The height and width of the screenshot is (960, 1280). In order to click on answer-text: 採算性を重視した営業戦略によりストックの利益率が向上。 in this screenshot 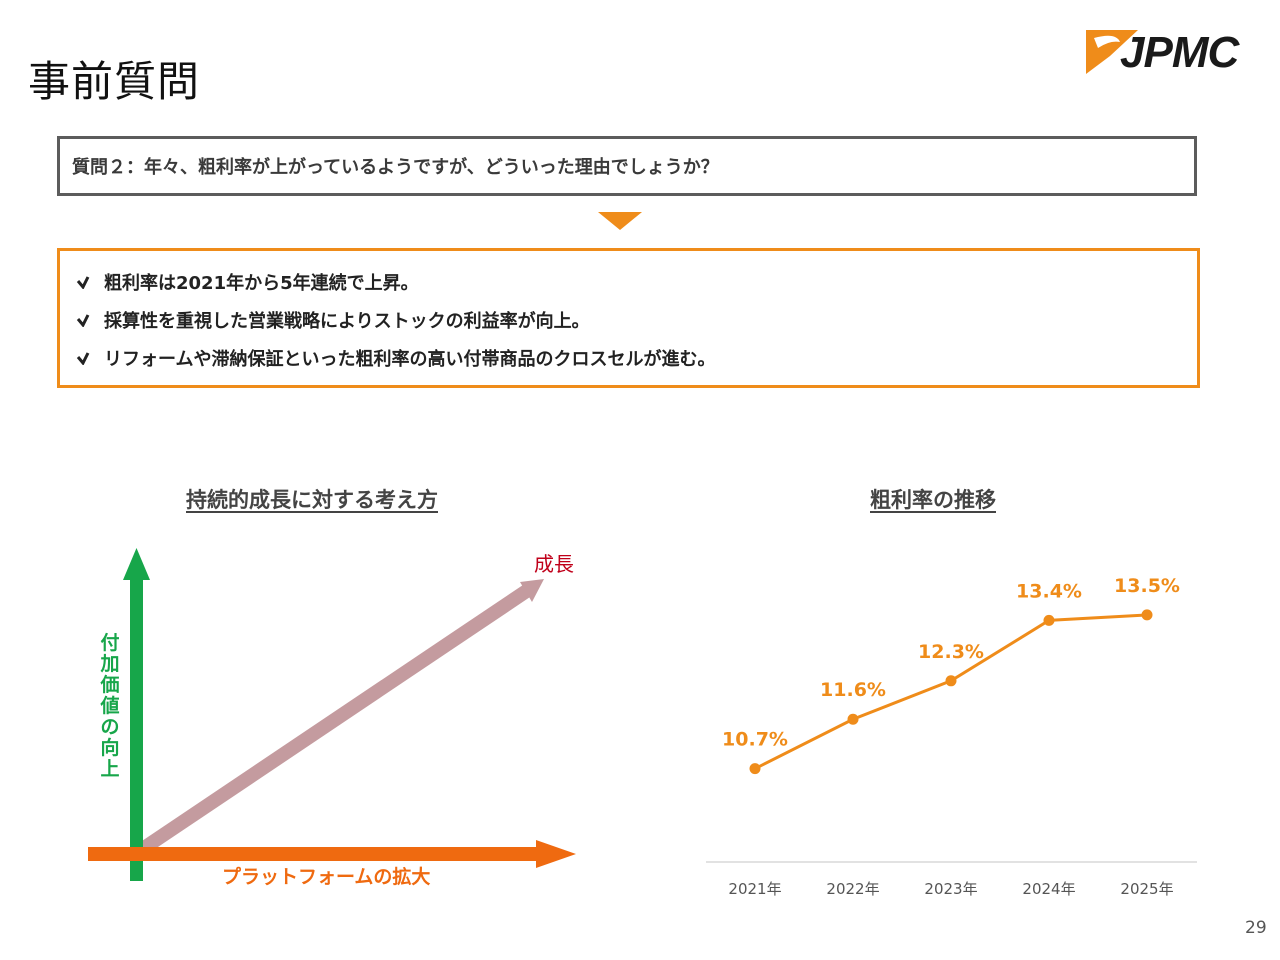, I will do `click(347, 321)`.